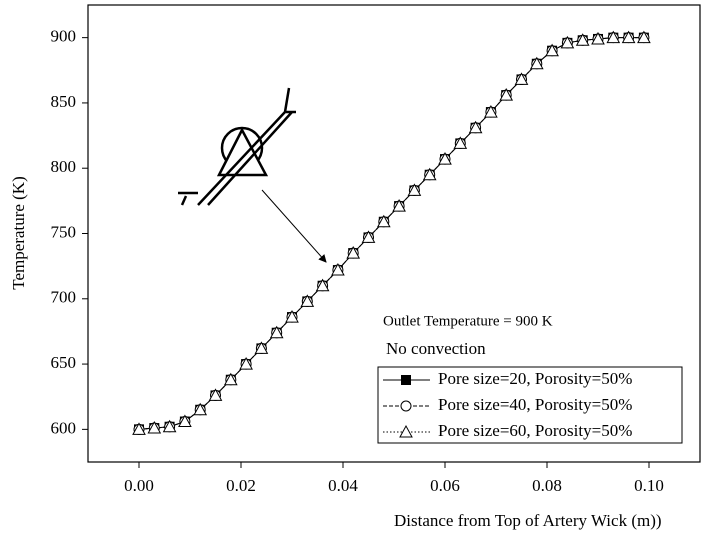  Describe the element at coordinates (237, 146) in the screenshot. I see `inset-sketch` at that location.